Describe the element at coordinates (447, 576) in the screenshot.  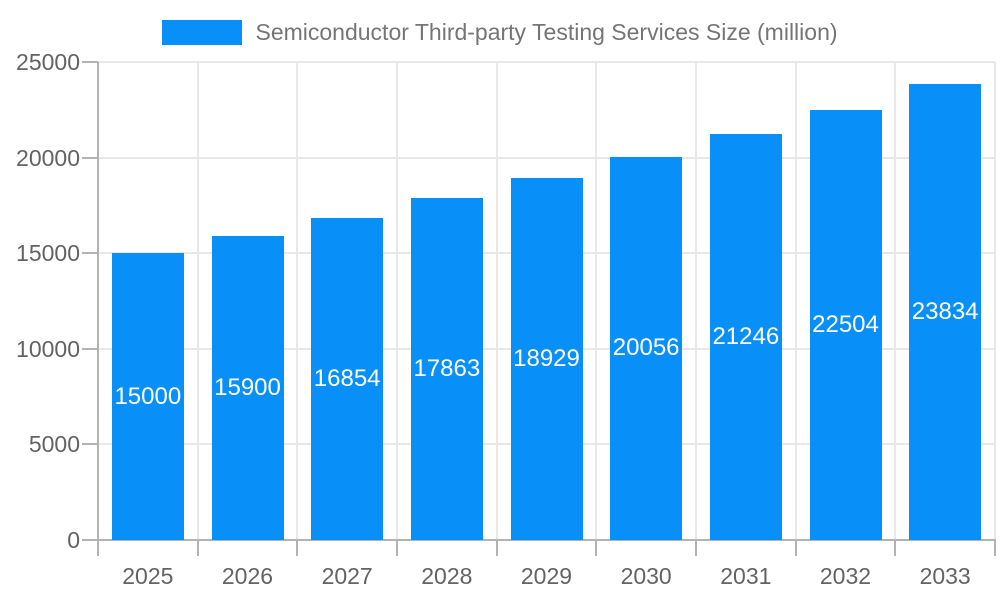
I see `x-tick-label: 2028` at that location.